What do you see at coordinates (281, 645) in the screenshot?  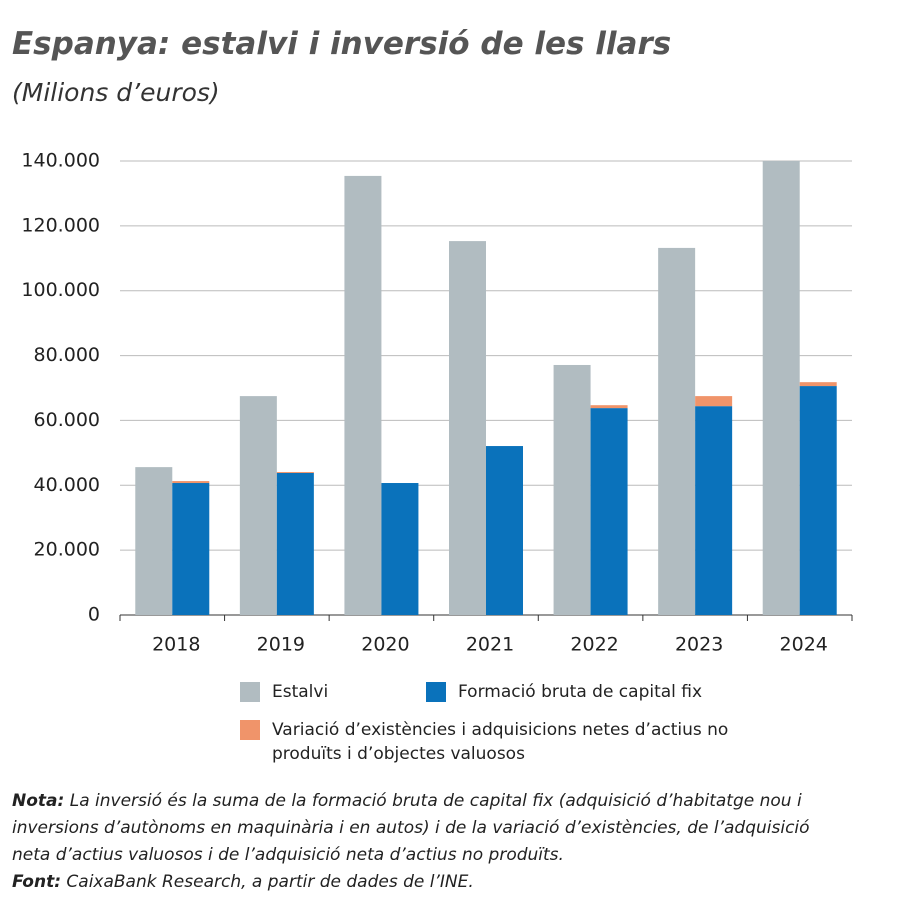 I see `x-tick-label: 2019` at bounding box center [281, 645].